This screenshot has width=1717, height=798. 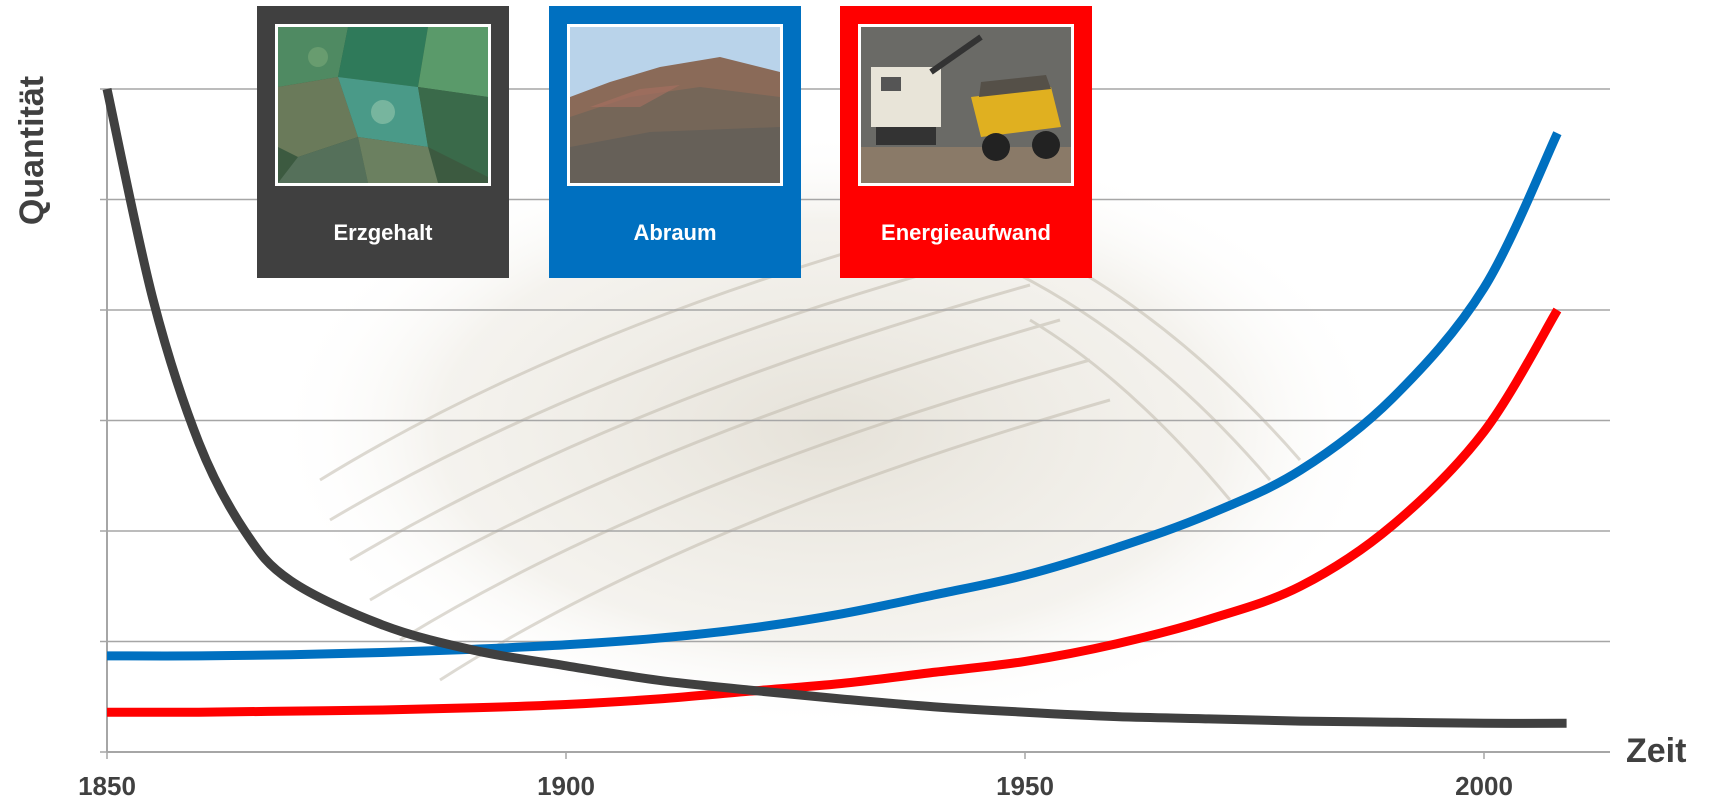 What do you see at coordinates (966, 232) in the screenshot?
I see `legend-label-energieaufwand: Energieaufwand` at bounding box center [966, 232].